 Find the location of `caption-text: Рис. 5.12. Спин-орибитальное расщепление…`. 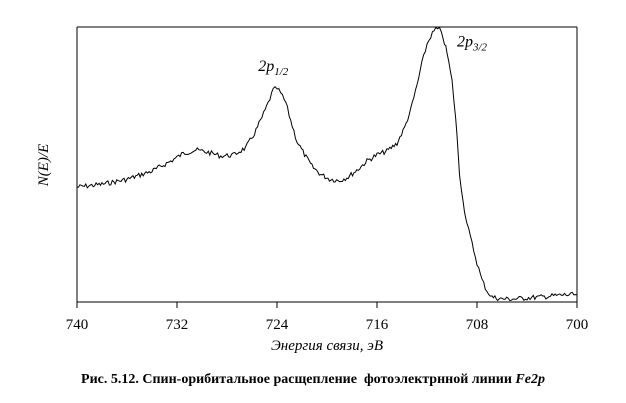

caption-text: Рис. 5.12. Спин-орибитальное расщепление… is located at coordinates (298, 379).